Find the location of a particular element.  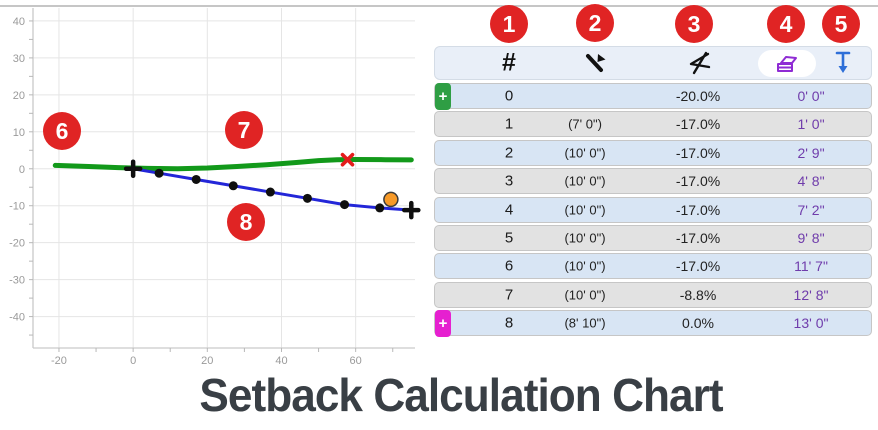

table-header: # is located at coordinates (653, 63).